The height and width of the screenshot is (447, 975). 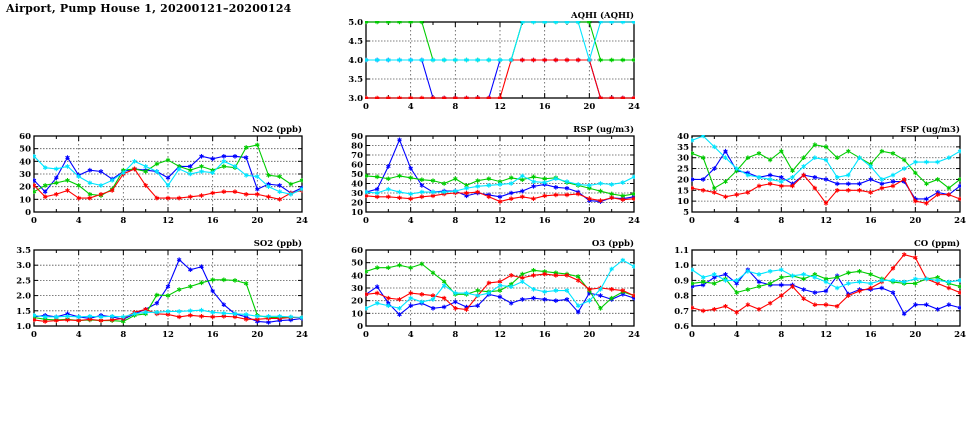 I want to click on ytick-rsp-8: 90, so click(x=357, y=137).